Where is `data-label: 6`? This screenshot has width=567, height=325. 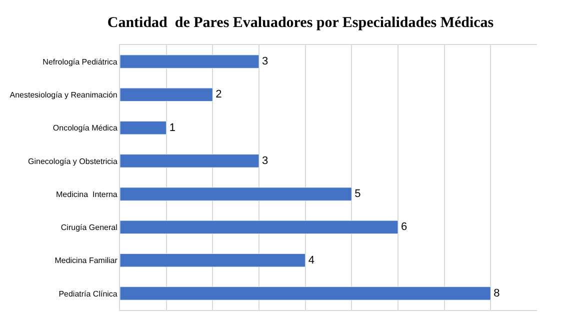
data-label: 6 is located at coordinates (404, 227).